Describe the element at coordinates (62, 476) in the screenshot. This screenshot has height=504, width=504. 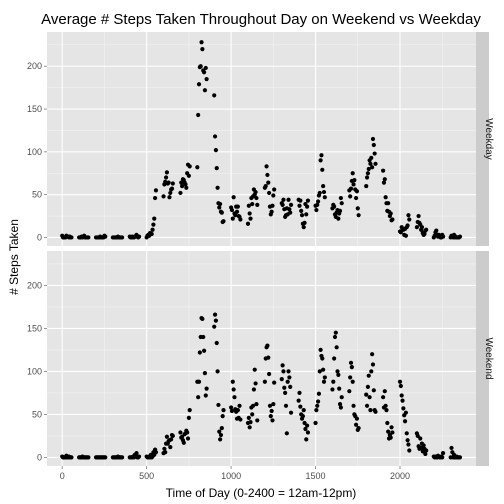
I see `x-tick-label: 0` at that location.